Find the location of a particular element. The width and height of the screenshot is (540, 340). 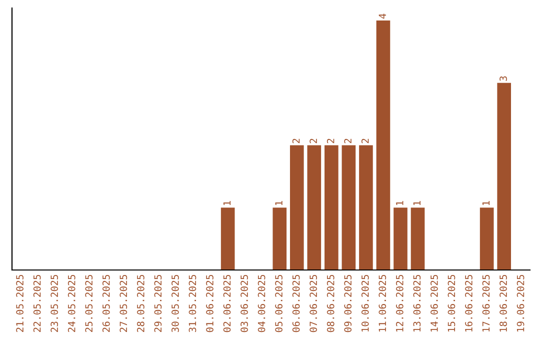

x-tick-label: 28.05.2025 is located at coordinates (140, 303).